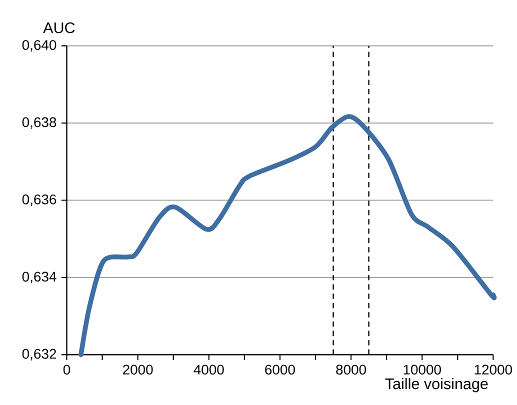 This screenshot has width=517, height=405. Describe the element at coordinates (39, 278) in the screenshot. I see `y-tick-label: 0,634` at that location.